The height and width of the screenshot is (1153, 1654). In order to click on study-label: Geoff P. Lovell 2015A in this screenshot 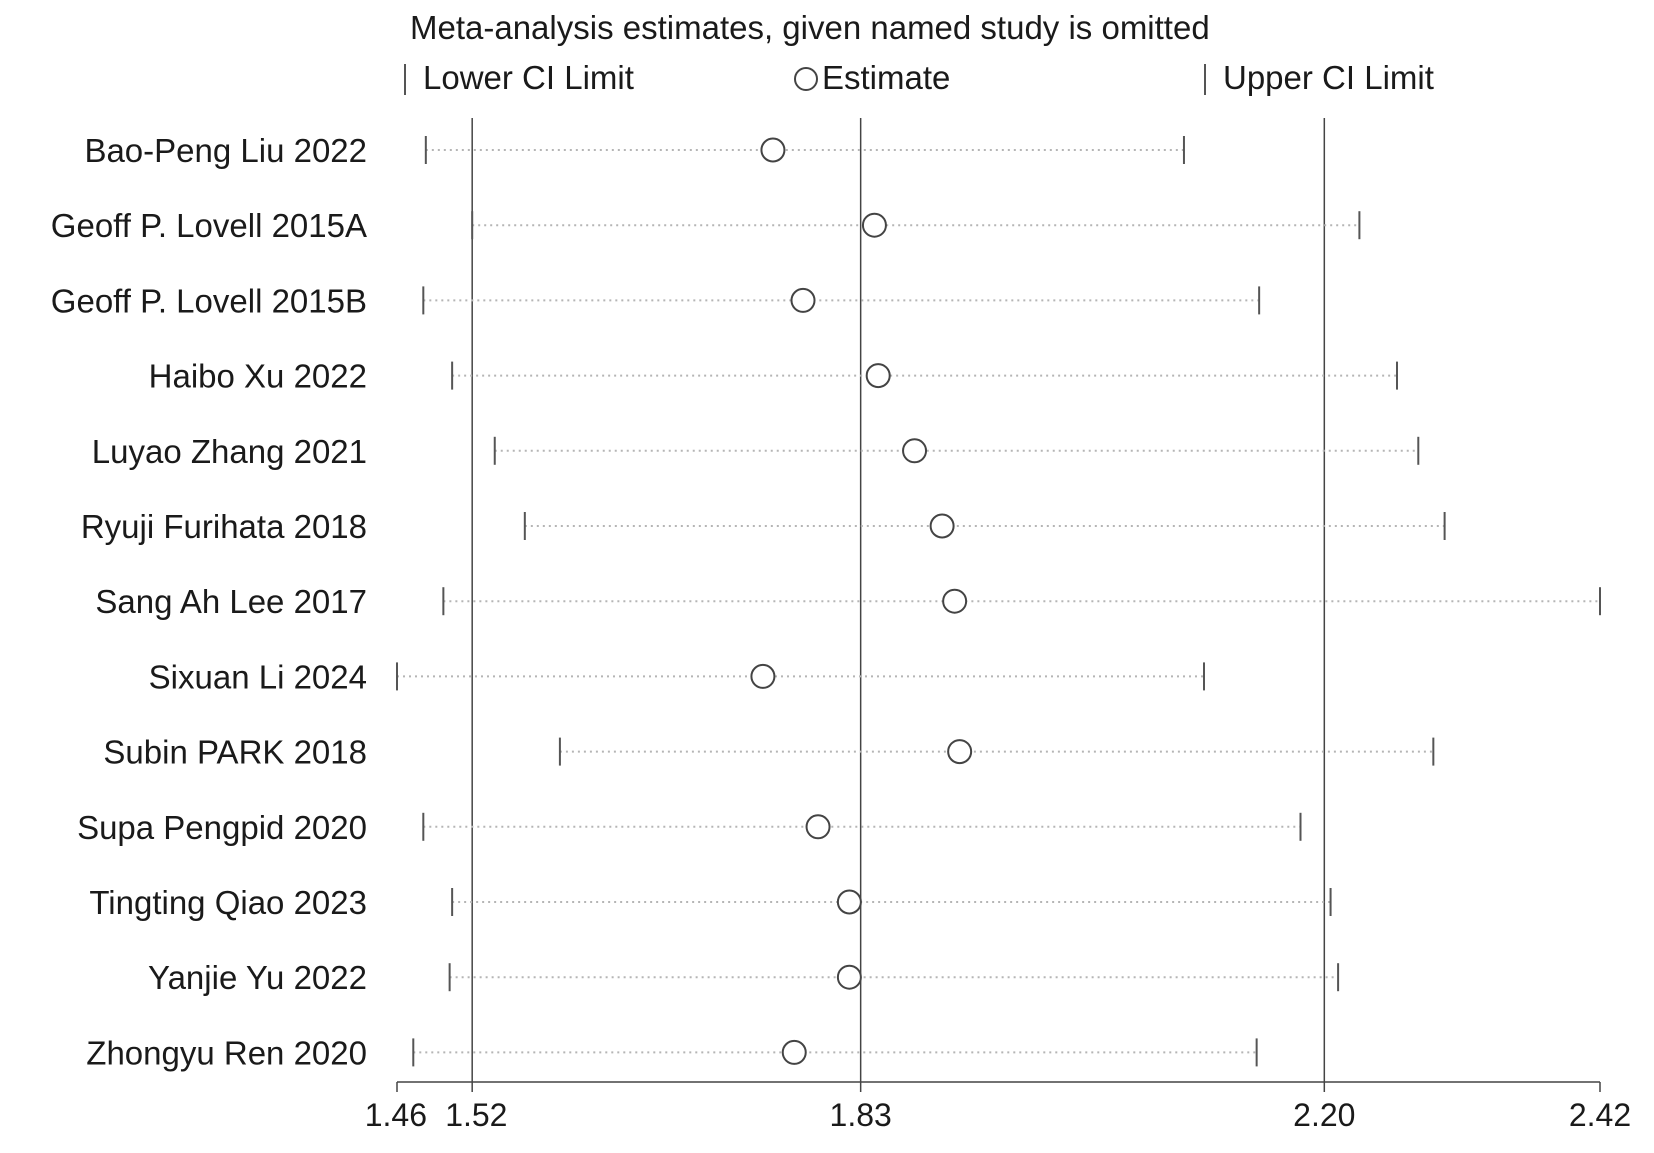, I will do `click(209, 225)`.